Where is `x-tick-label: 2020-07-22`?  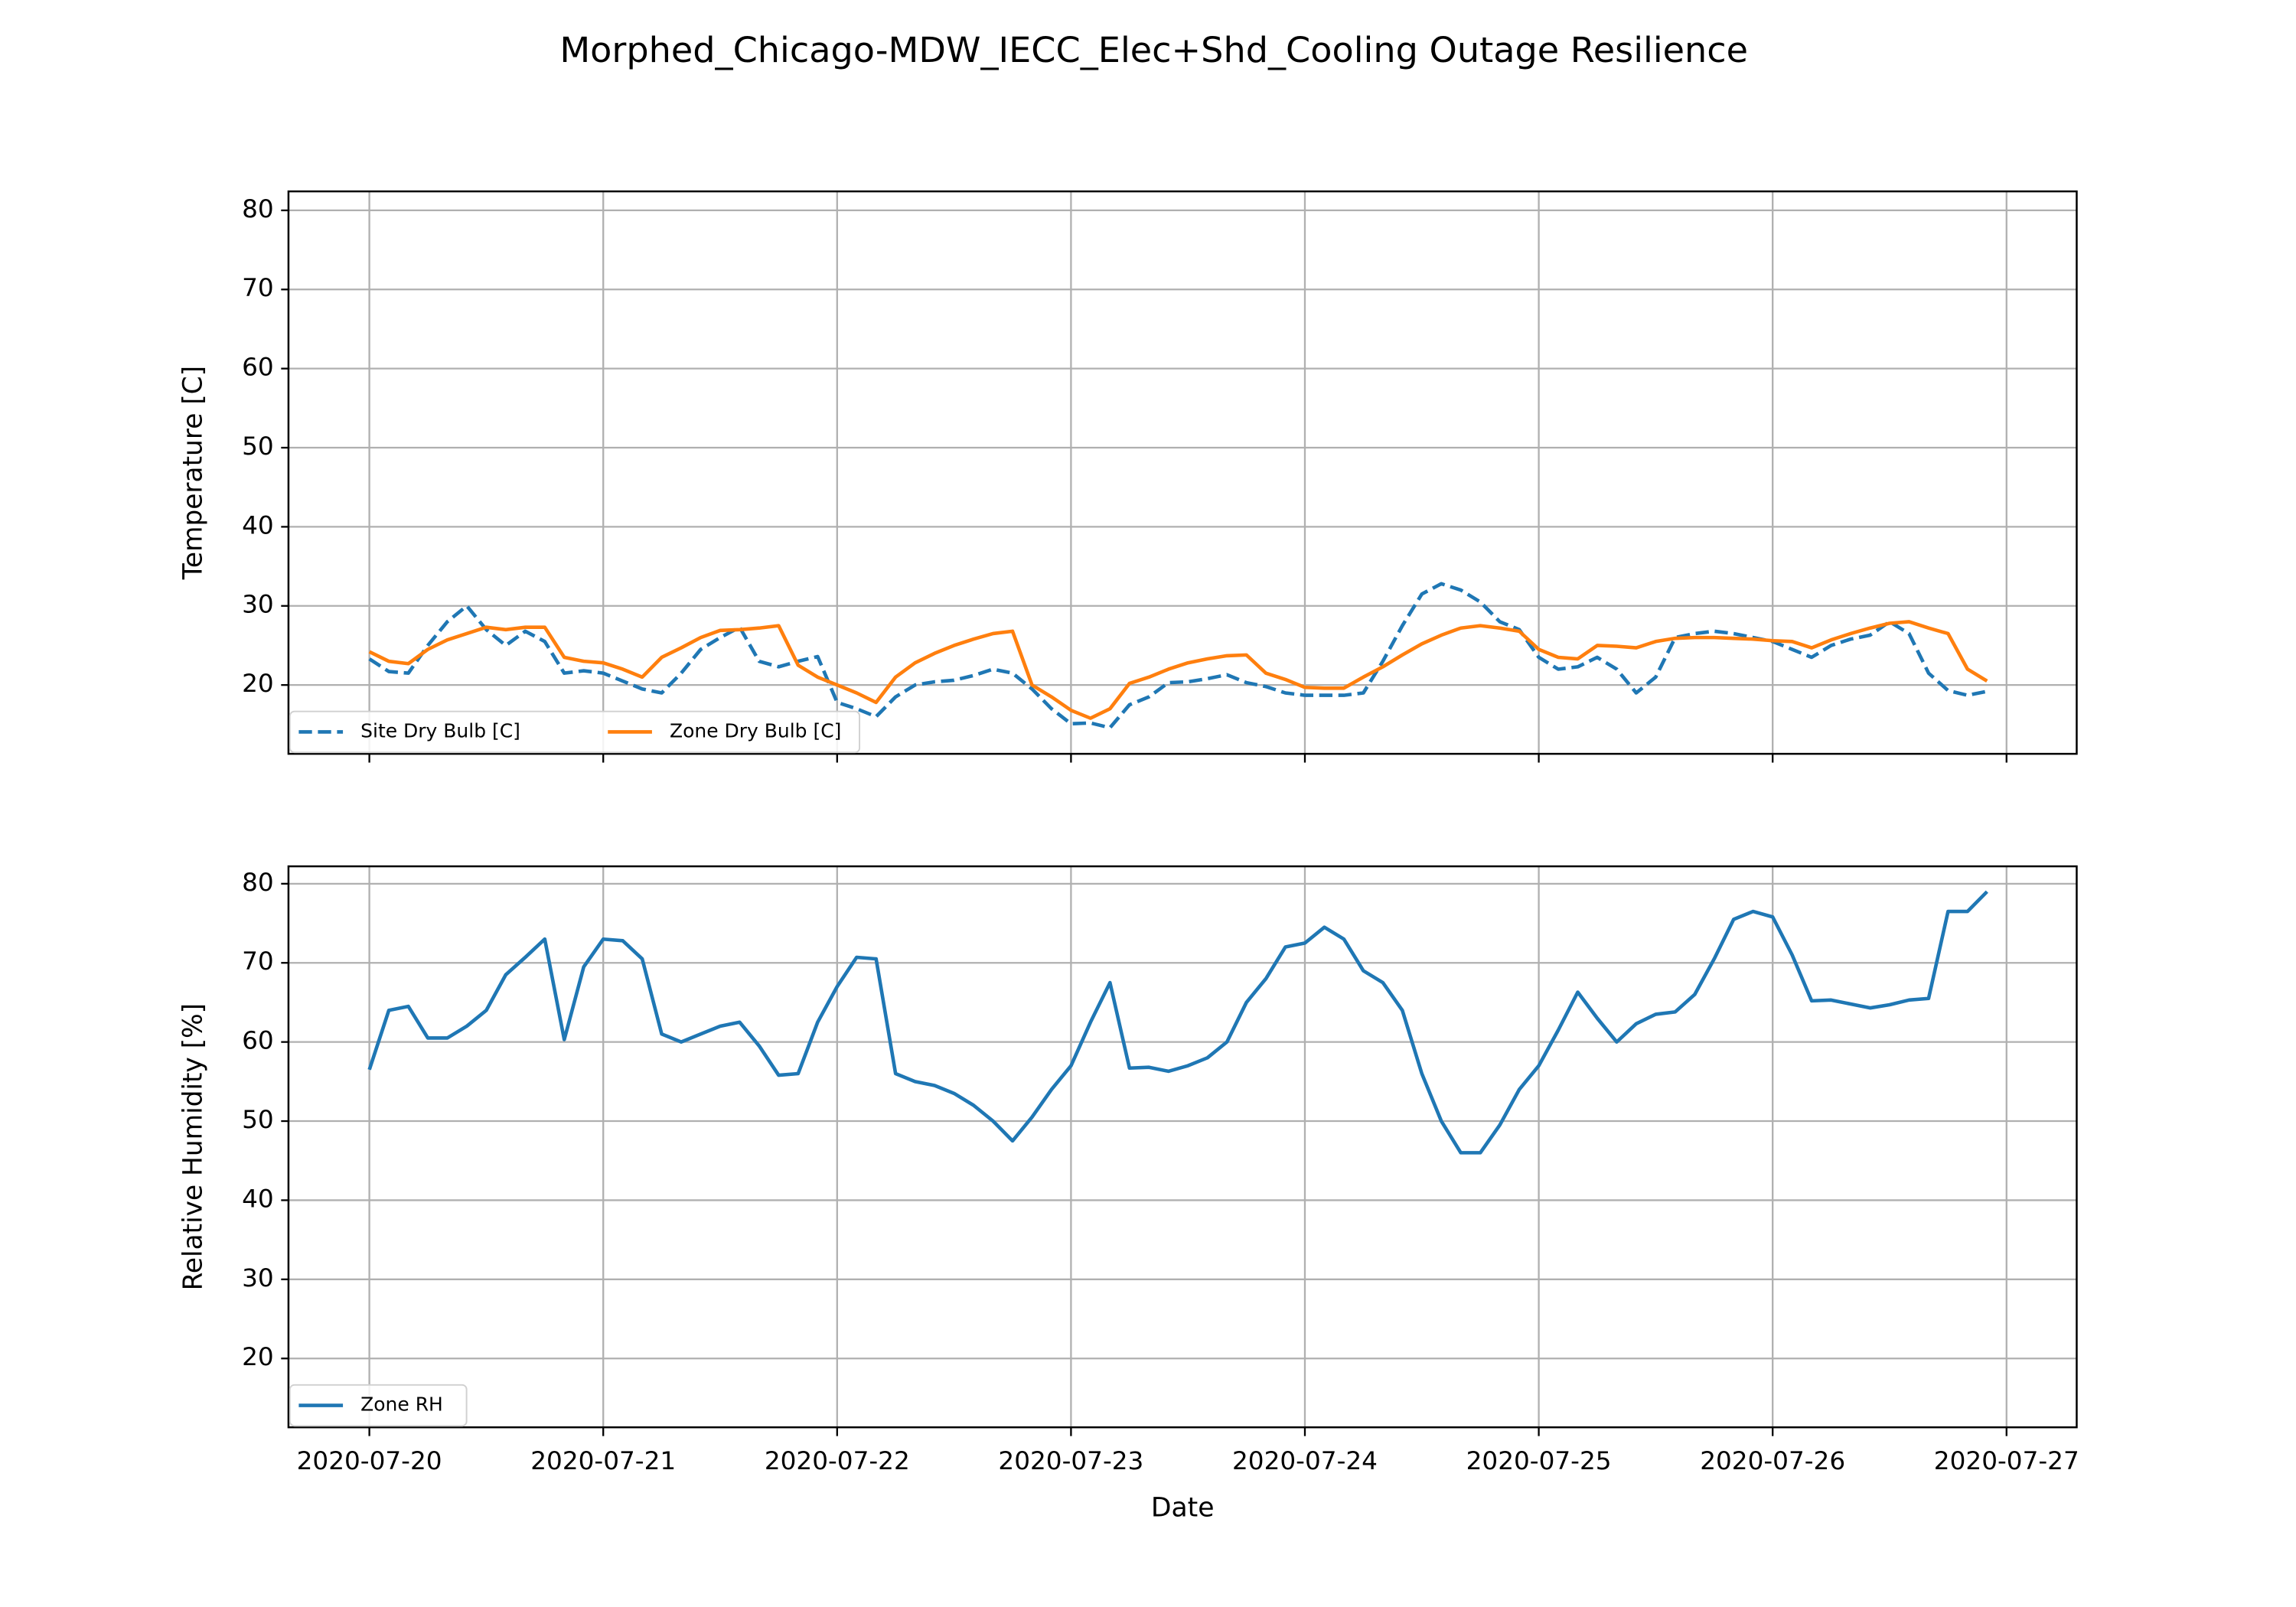 x-tick-label: 2020-07-22 is located at coordinates (837, 1460).